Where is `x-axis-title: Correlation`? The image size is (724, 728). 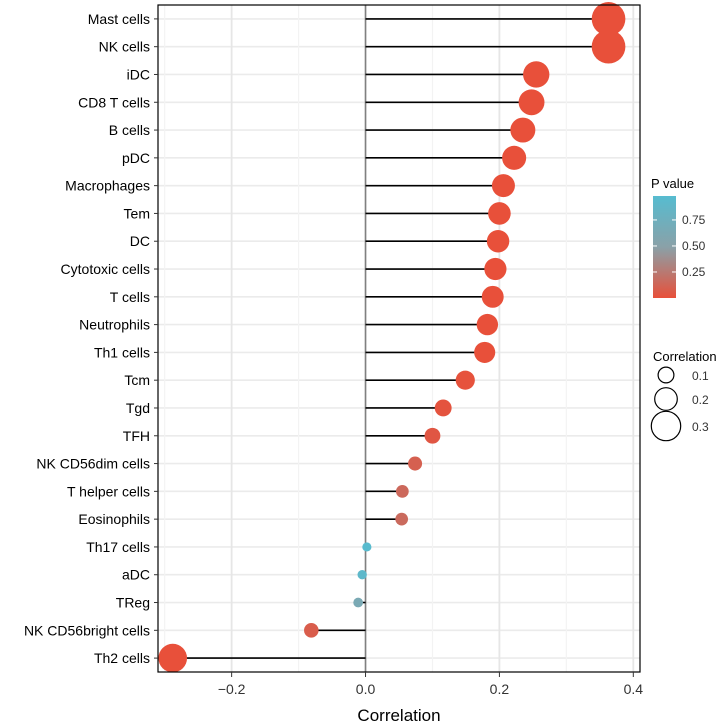 x-axis-title: Correlation is located at coordinates (398, 715).